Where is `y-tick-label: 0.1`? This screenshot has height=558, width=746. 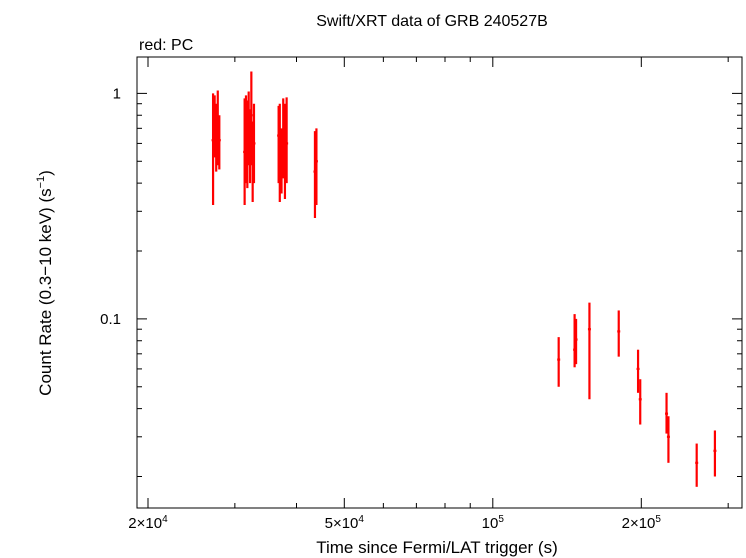
y-tick-label: 0.1 is located at coordinates (110, 319).